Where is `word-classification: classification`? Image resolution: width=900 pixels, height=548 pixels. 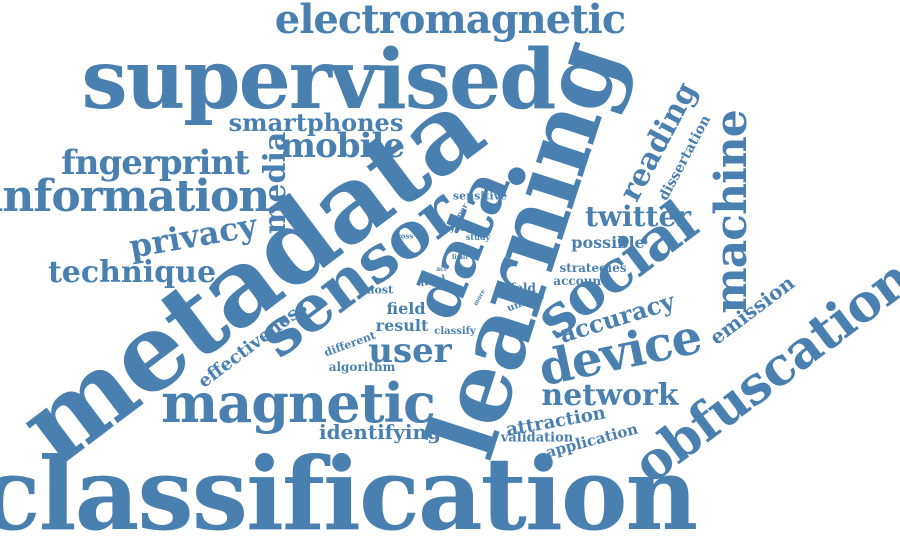 word-classification: classification is located at coordinates (348, 494).